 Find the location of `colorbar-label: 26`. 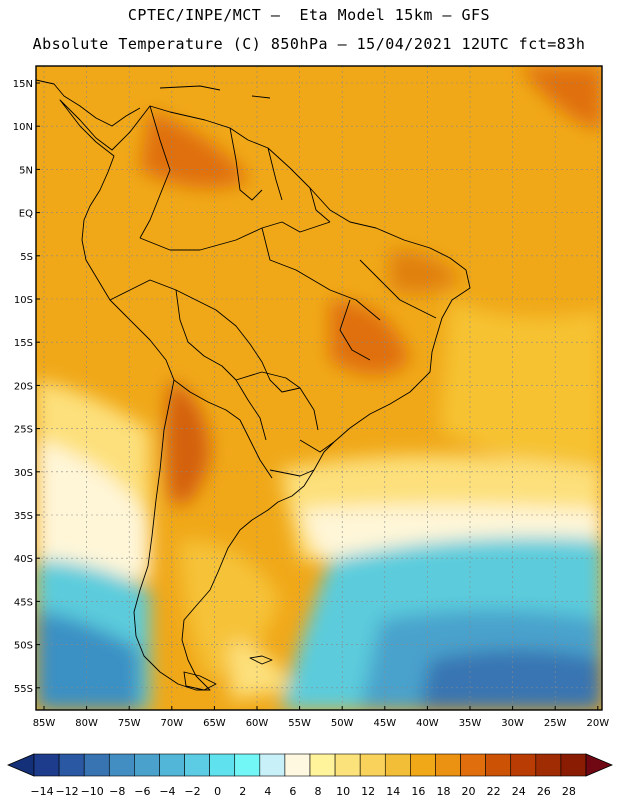

colorbar-label: 26 is located at coordinates (544, 791).